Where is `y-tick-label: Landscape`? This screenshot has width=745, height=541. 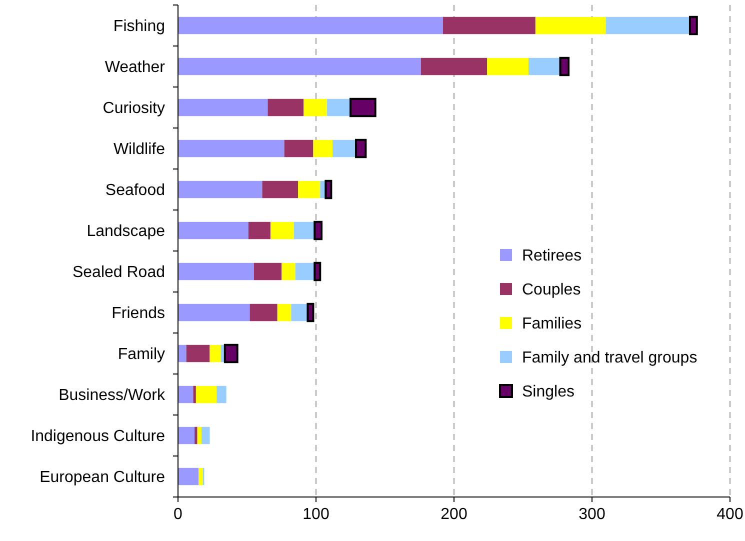 y-tick-label: Landscape is located at coordinates (126, 231).